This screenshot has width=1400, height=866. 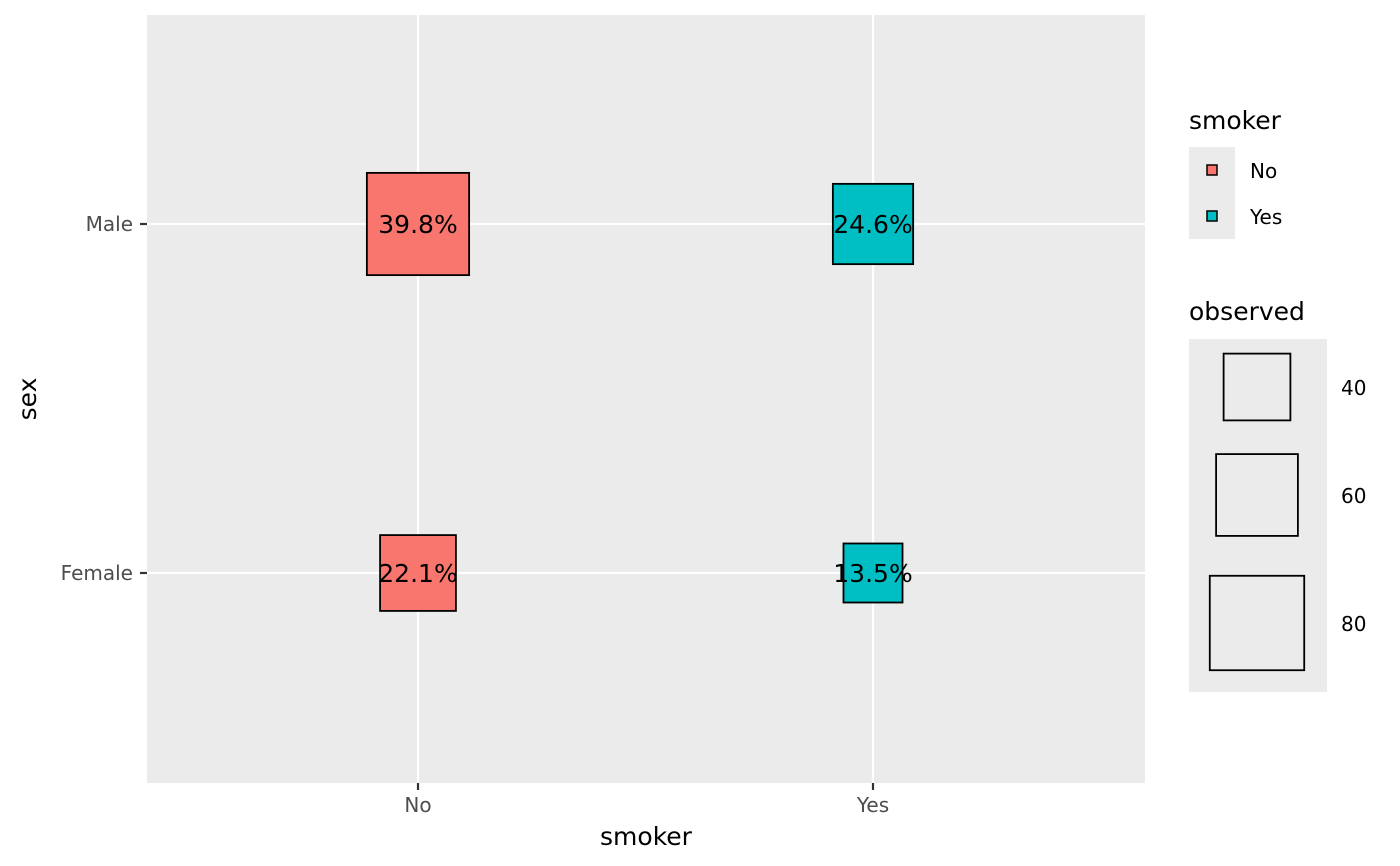 I want to click on legend-size-label-60: 60, so click(x=1353, y=496).